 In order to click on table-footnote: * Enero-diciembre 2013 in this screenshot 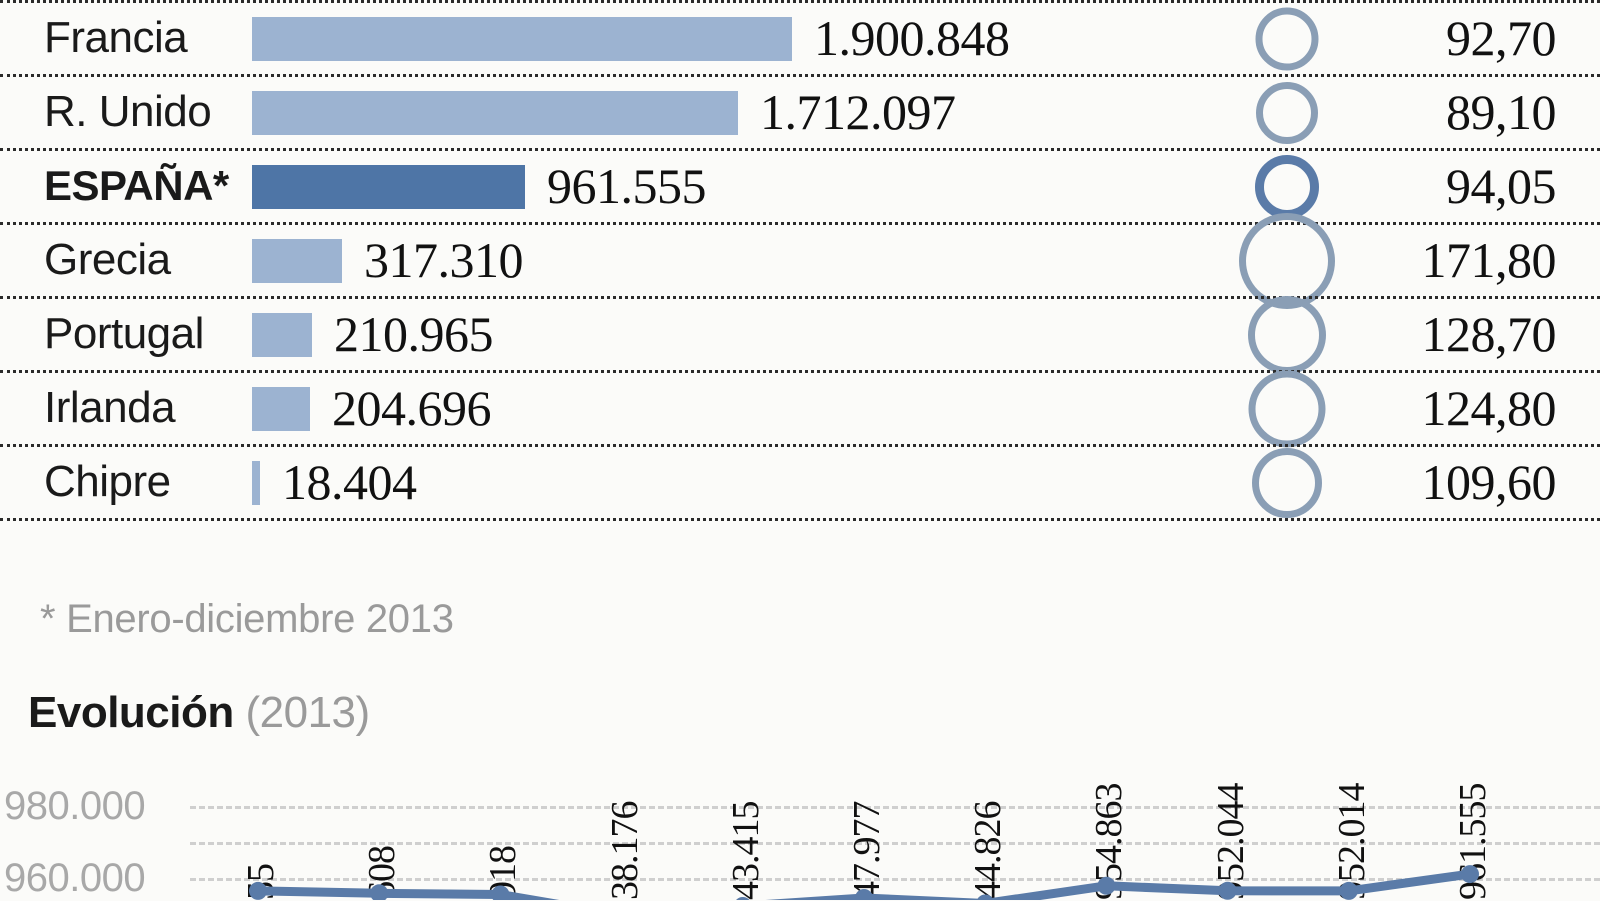, I will do `click(247, 619)`.